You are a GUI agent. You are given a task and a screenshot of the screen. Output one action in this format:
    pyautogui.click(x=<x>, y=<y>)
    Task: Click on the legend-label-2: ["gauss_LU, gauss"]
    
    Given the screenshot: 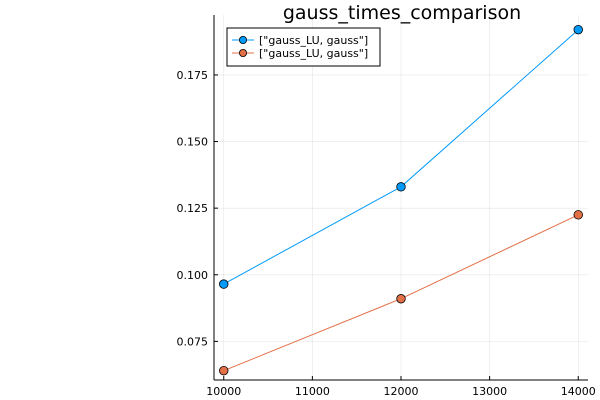 What is the action you would take?
    pyautogui.click(x=313, y=53)
    